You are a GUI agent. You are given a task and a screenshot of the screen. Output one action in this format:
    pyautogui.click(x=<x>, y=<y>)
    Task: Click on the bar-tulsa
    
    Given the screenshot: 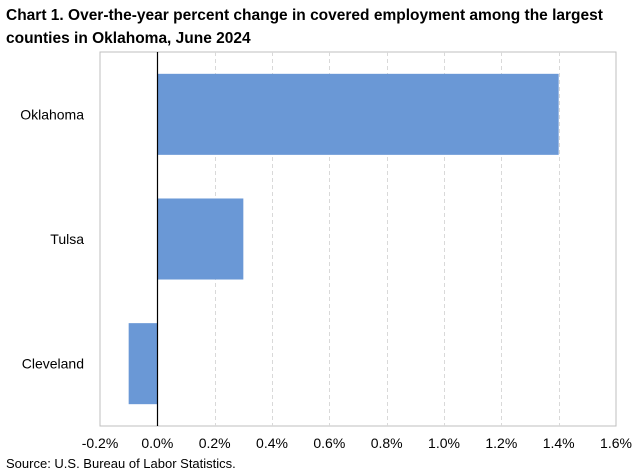 What is the action you would take?
    pyautogui.click(x=200, y=239)
    